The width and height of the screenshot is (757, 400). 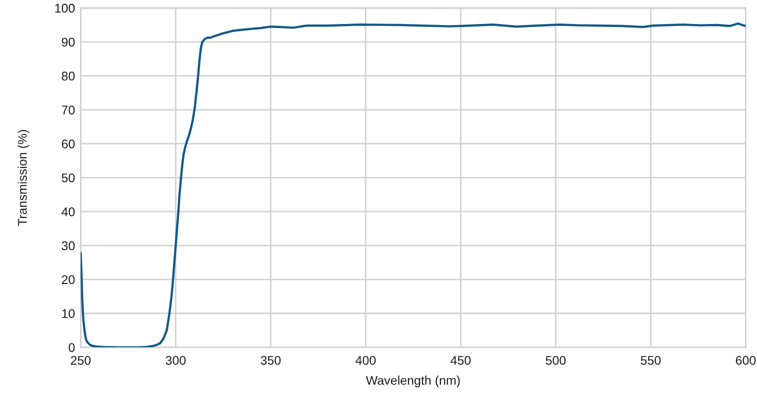 What do you see at coordinates (68, 211) in the screenshot?
I see `y-tick-label: 40` at bounding box center [68, 211].